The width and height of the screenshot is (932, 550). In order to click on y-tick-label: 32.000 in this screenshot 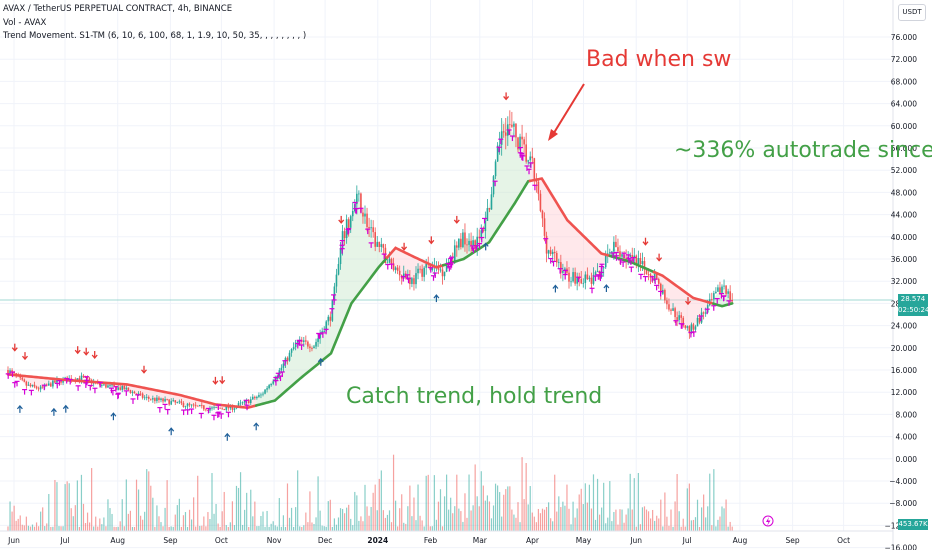, I will do `click(904, 281)`.